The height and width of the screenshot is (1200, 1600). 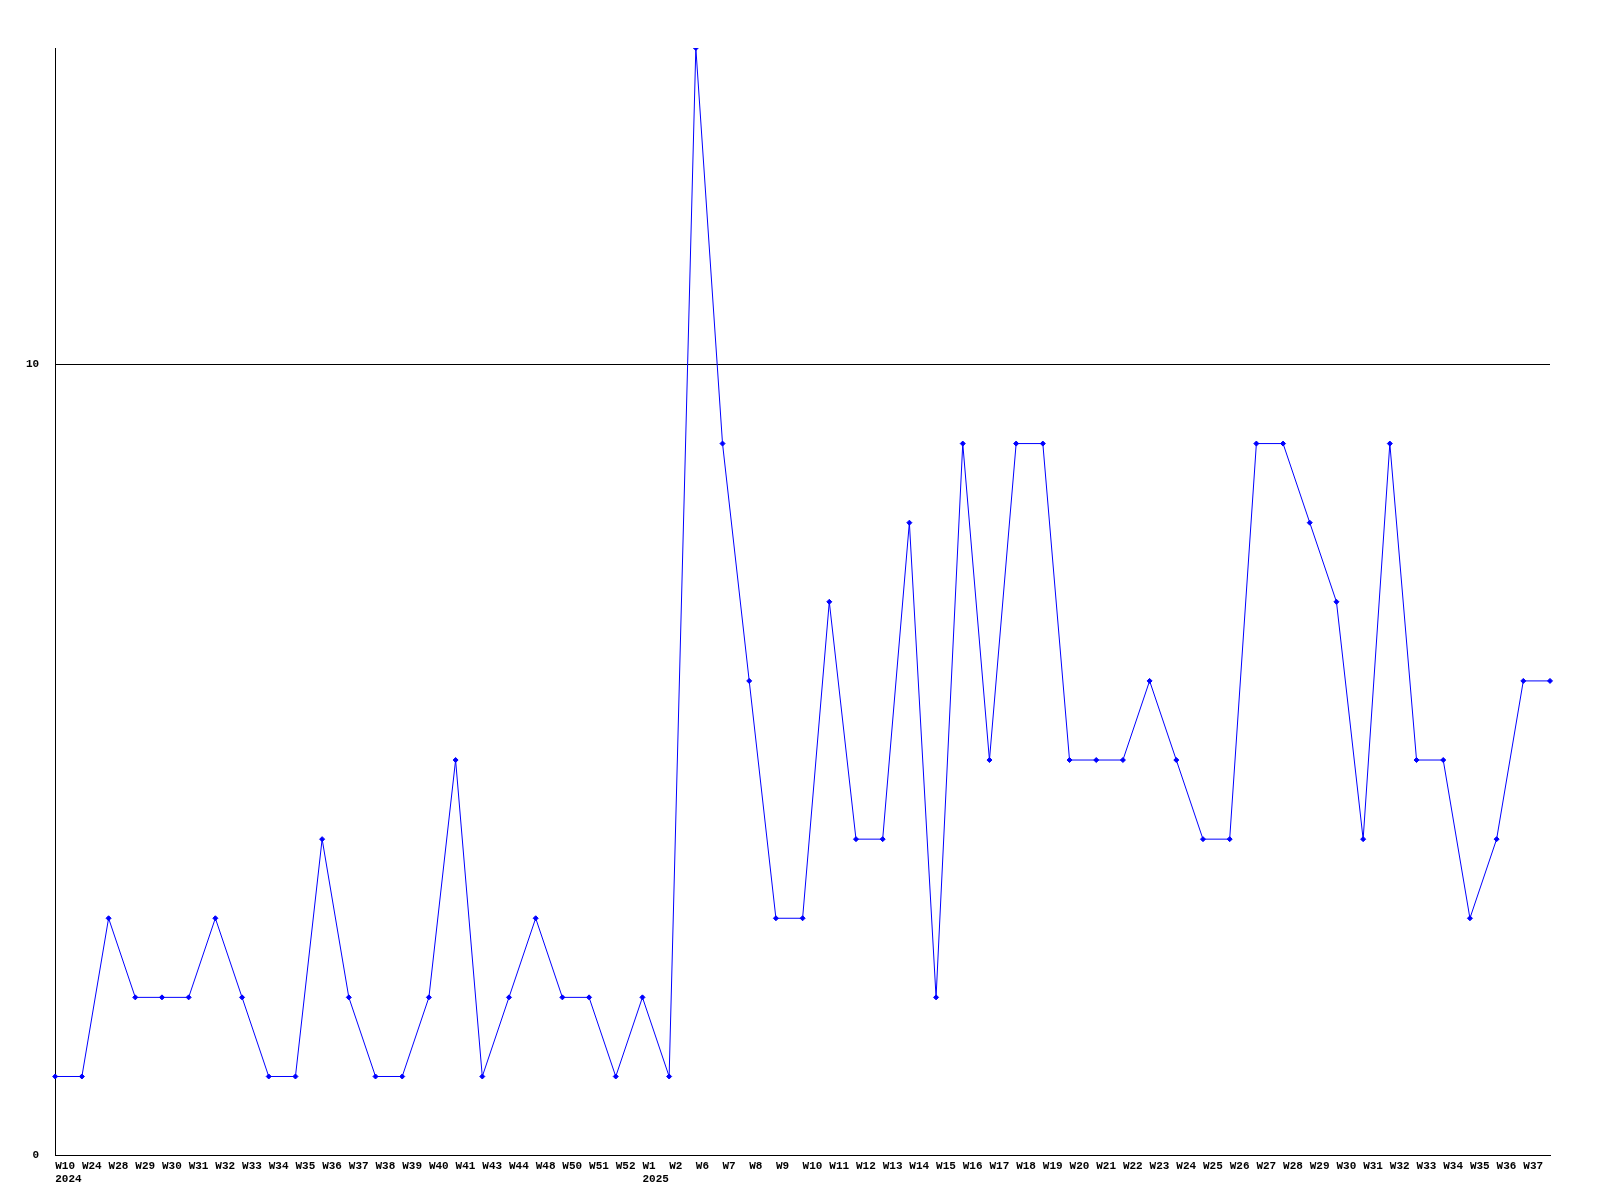 I want to click on x-tick-label: W48, so click(x=545, y=1165).